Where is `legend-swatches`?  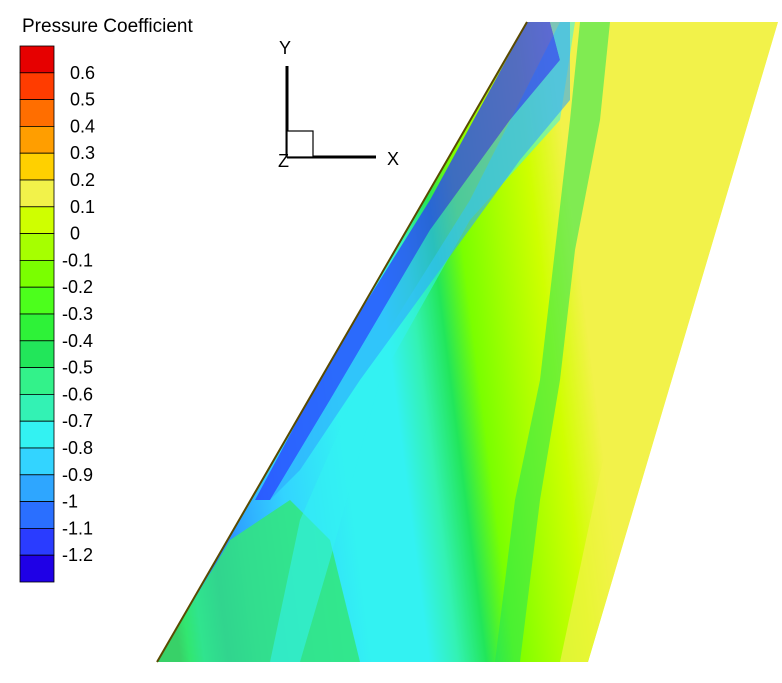
legend-swatches is located at coordinates (37, 314).